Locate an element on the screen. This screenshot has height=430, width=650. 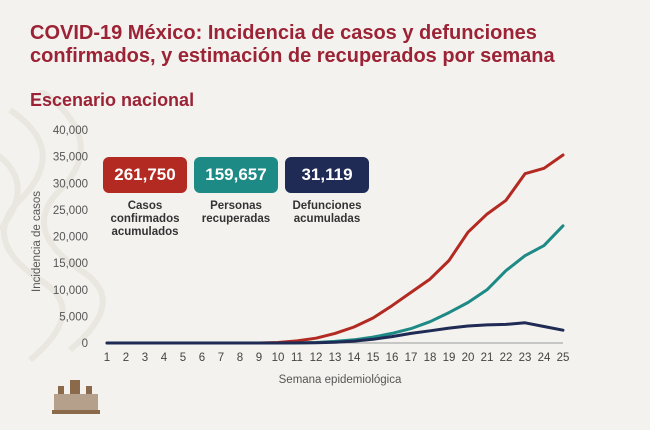
deaths-box: 31,119 is located at coordinates (327, 175).